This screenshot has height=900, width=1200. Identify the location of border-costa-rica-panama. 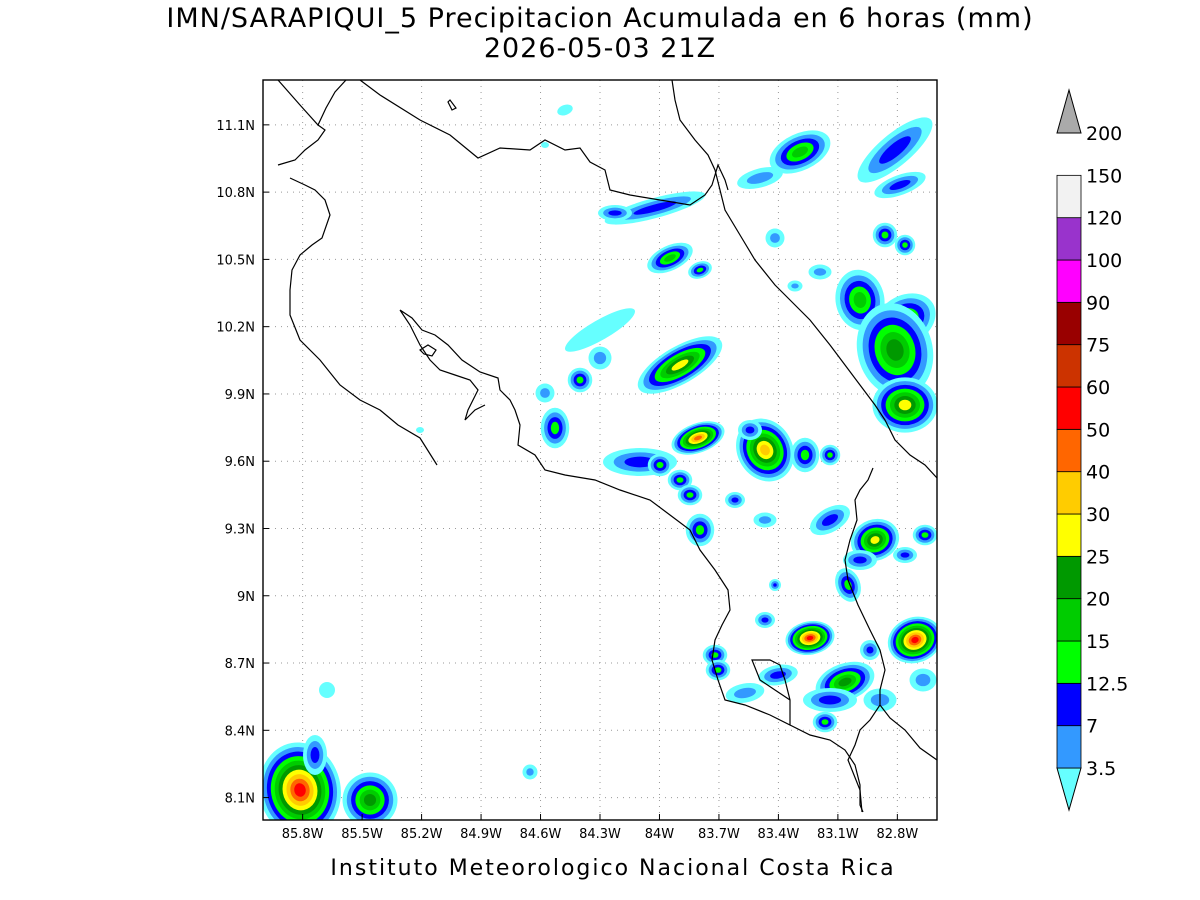
(890, 640).